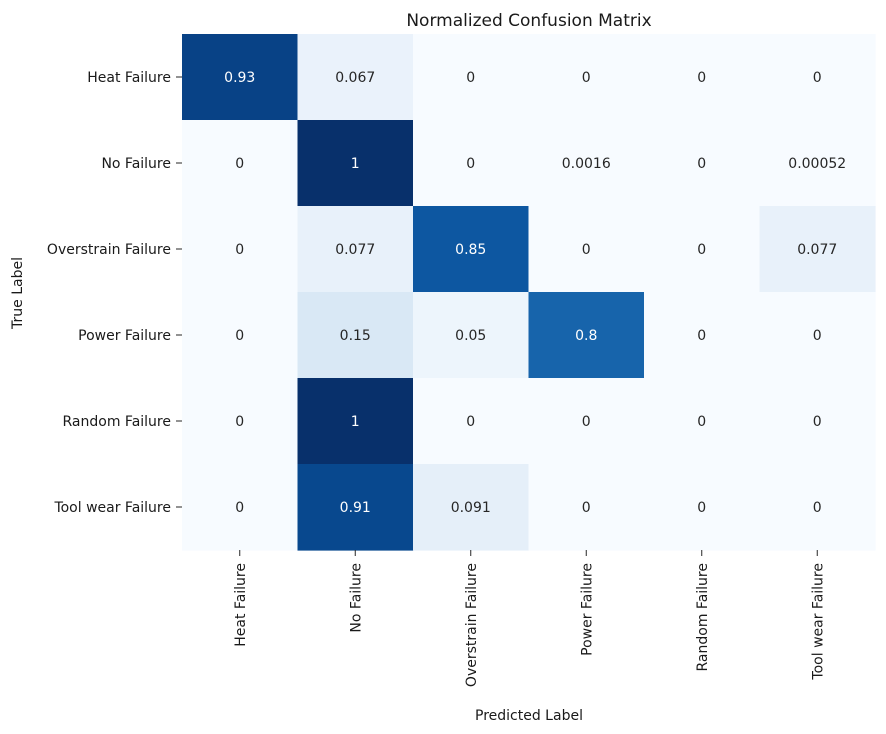  What do you see at coordinates (241, 605) in the screenshot?
I see `x-tick-label: Heat Failure` at bounding box center [241, 605].